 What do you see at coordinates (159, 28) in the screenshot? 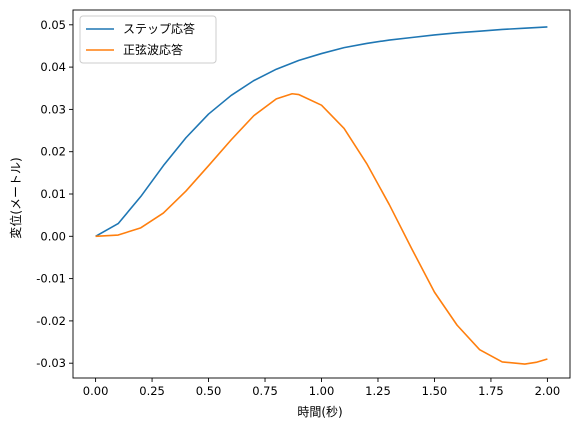
I see `legend-label: ステップ応答` at bounding box center [159, 28].